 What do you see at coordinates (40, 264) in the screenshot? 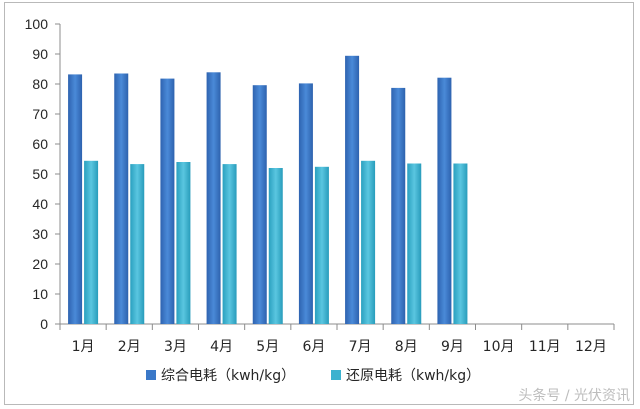
I see `y-tick-label: 20` at bounding box center [40, 264].